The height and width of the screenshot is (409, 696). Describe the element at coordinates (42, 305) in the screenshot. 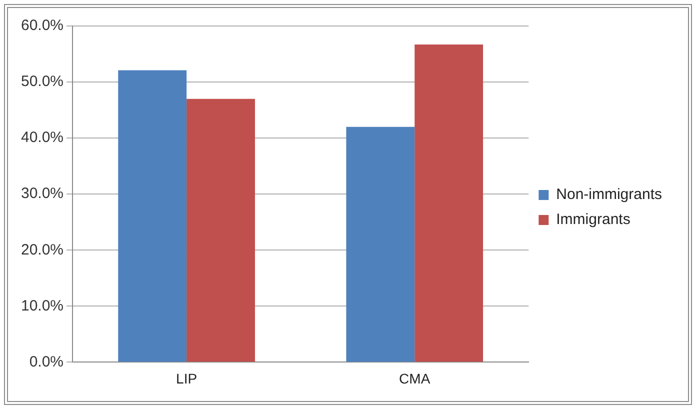

I see `y-tick-label: 10.0%` at that location.